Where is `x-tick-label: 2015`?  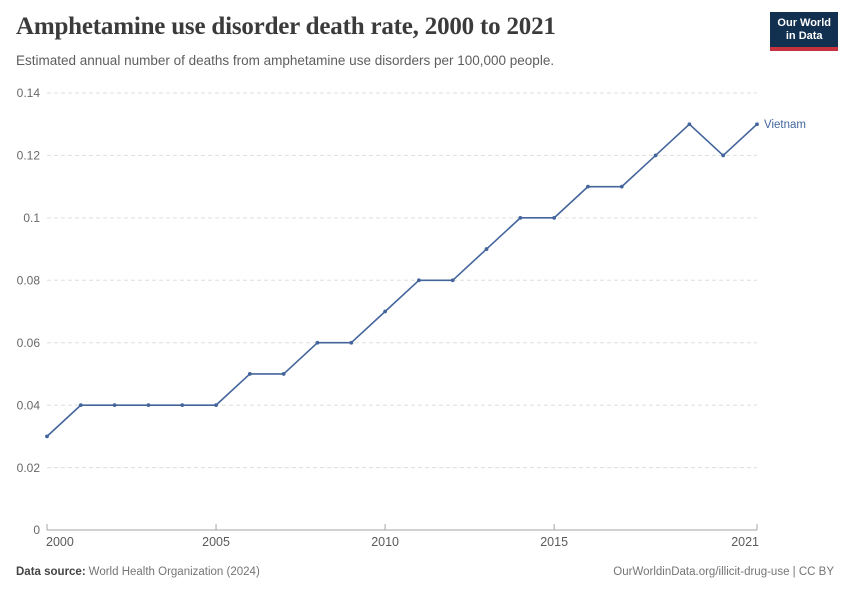 x-tick-label: 2015 is located at coordinates (554, 542).